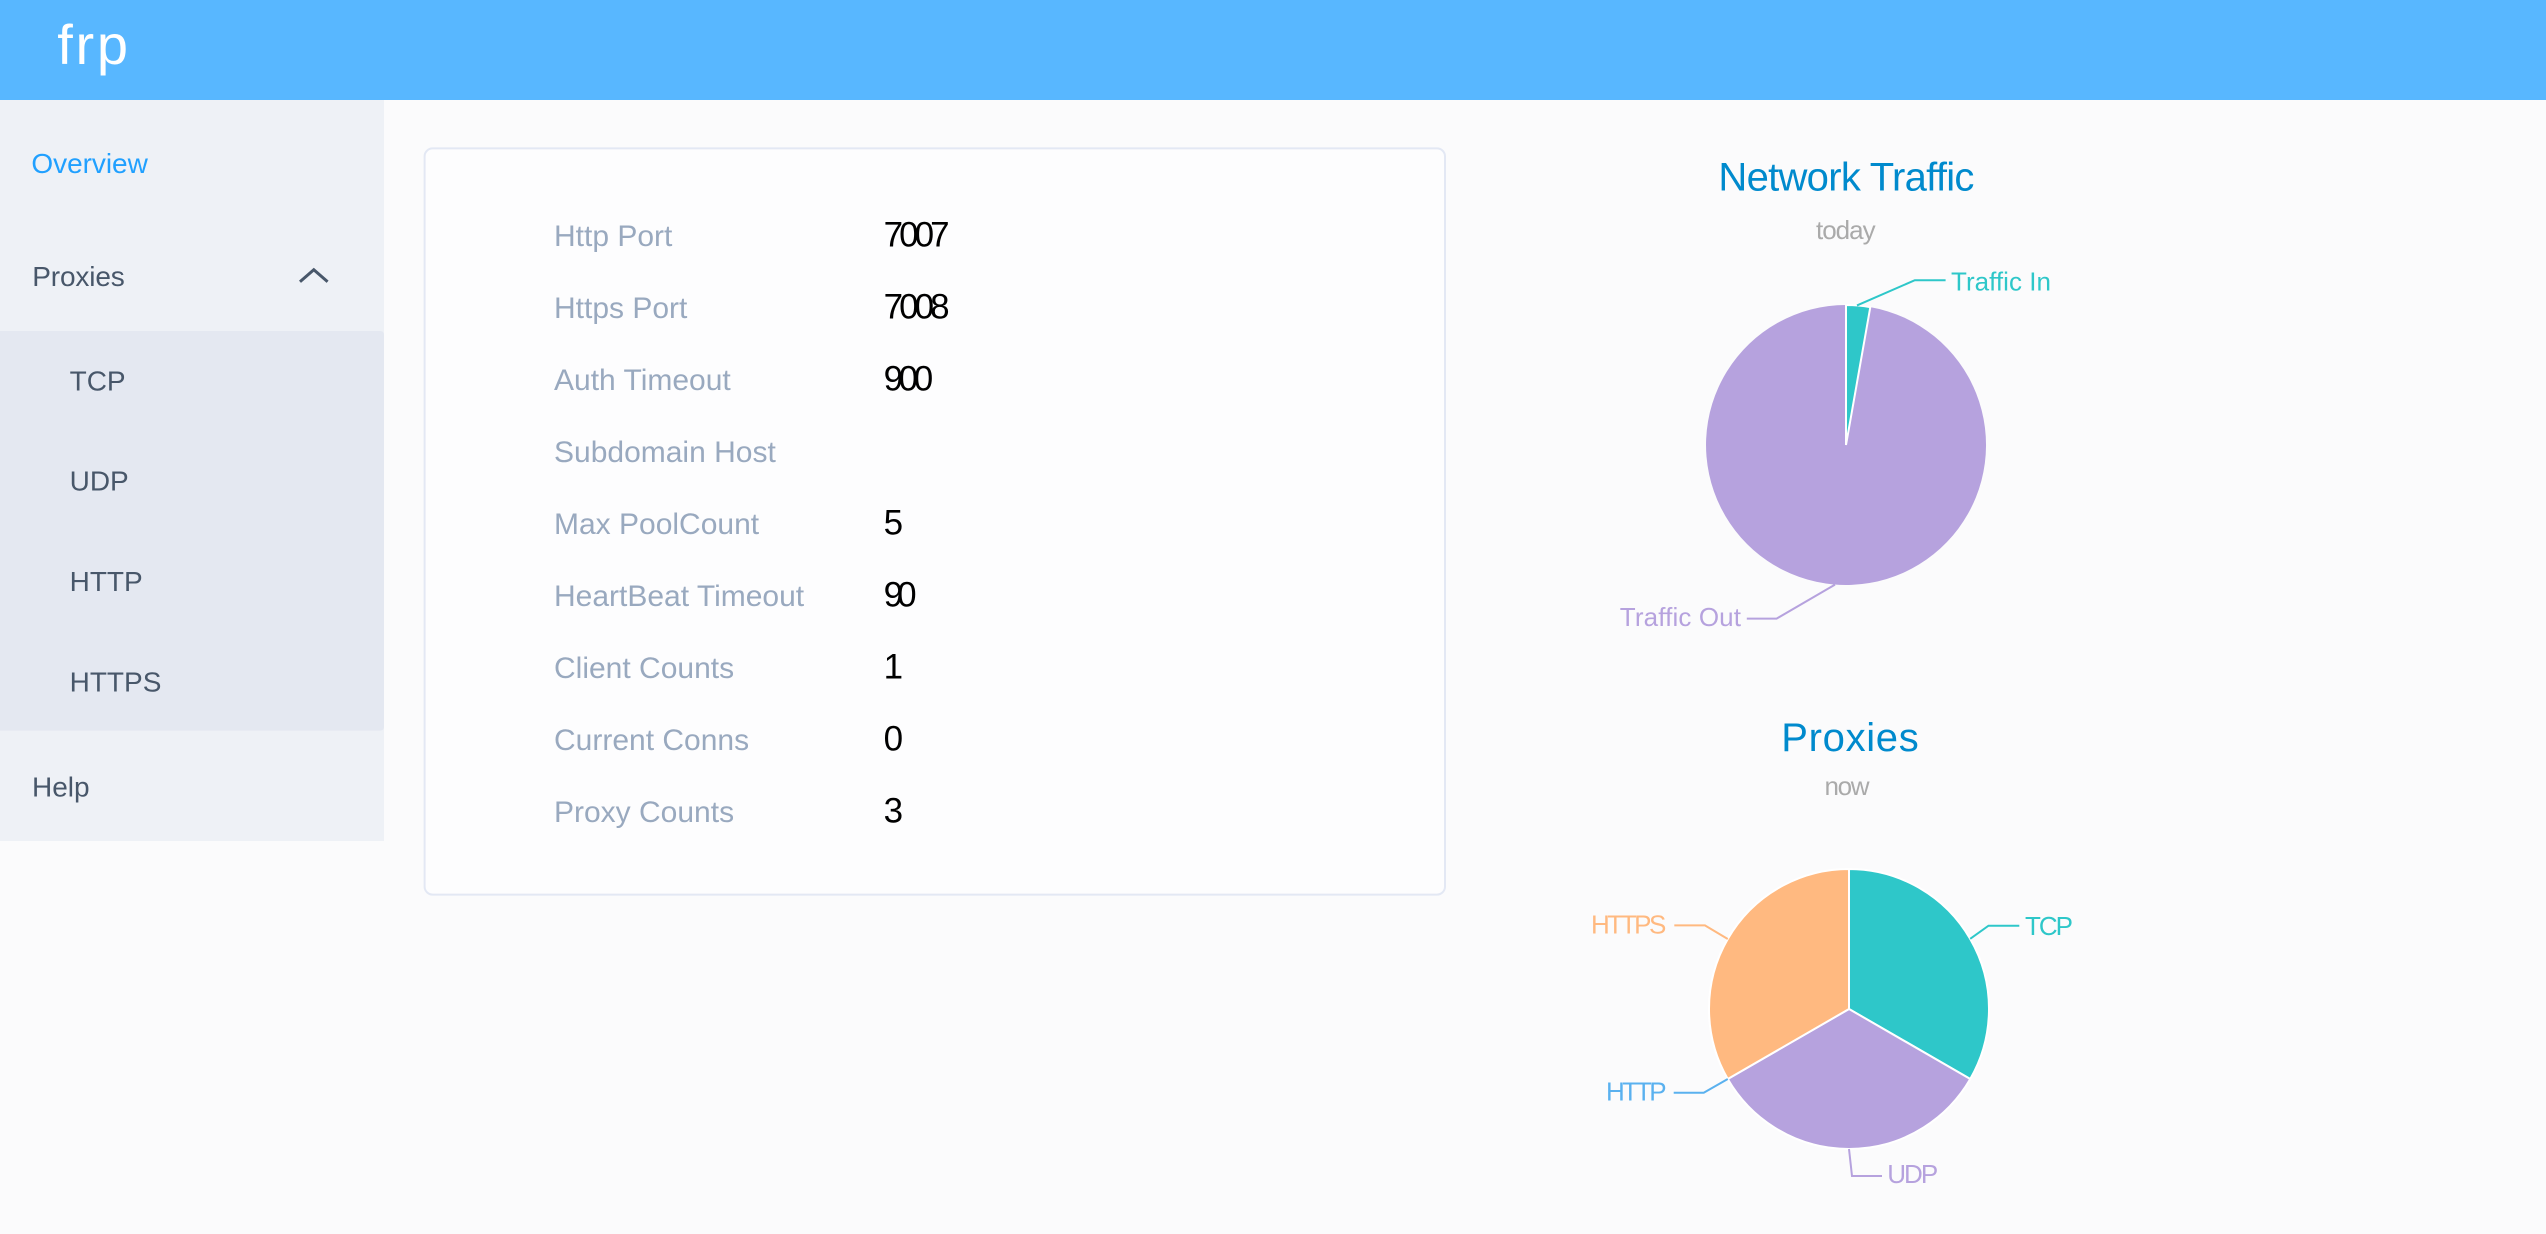 This screenshot has height=1234, width=2546. I want to click on svg-text: 1, so click(893, 667).